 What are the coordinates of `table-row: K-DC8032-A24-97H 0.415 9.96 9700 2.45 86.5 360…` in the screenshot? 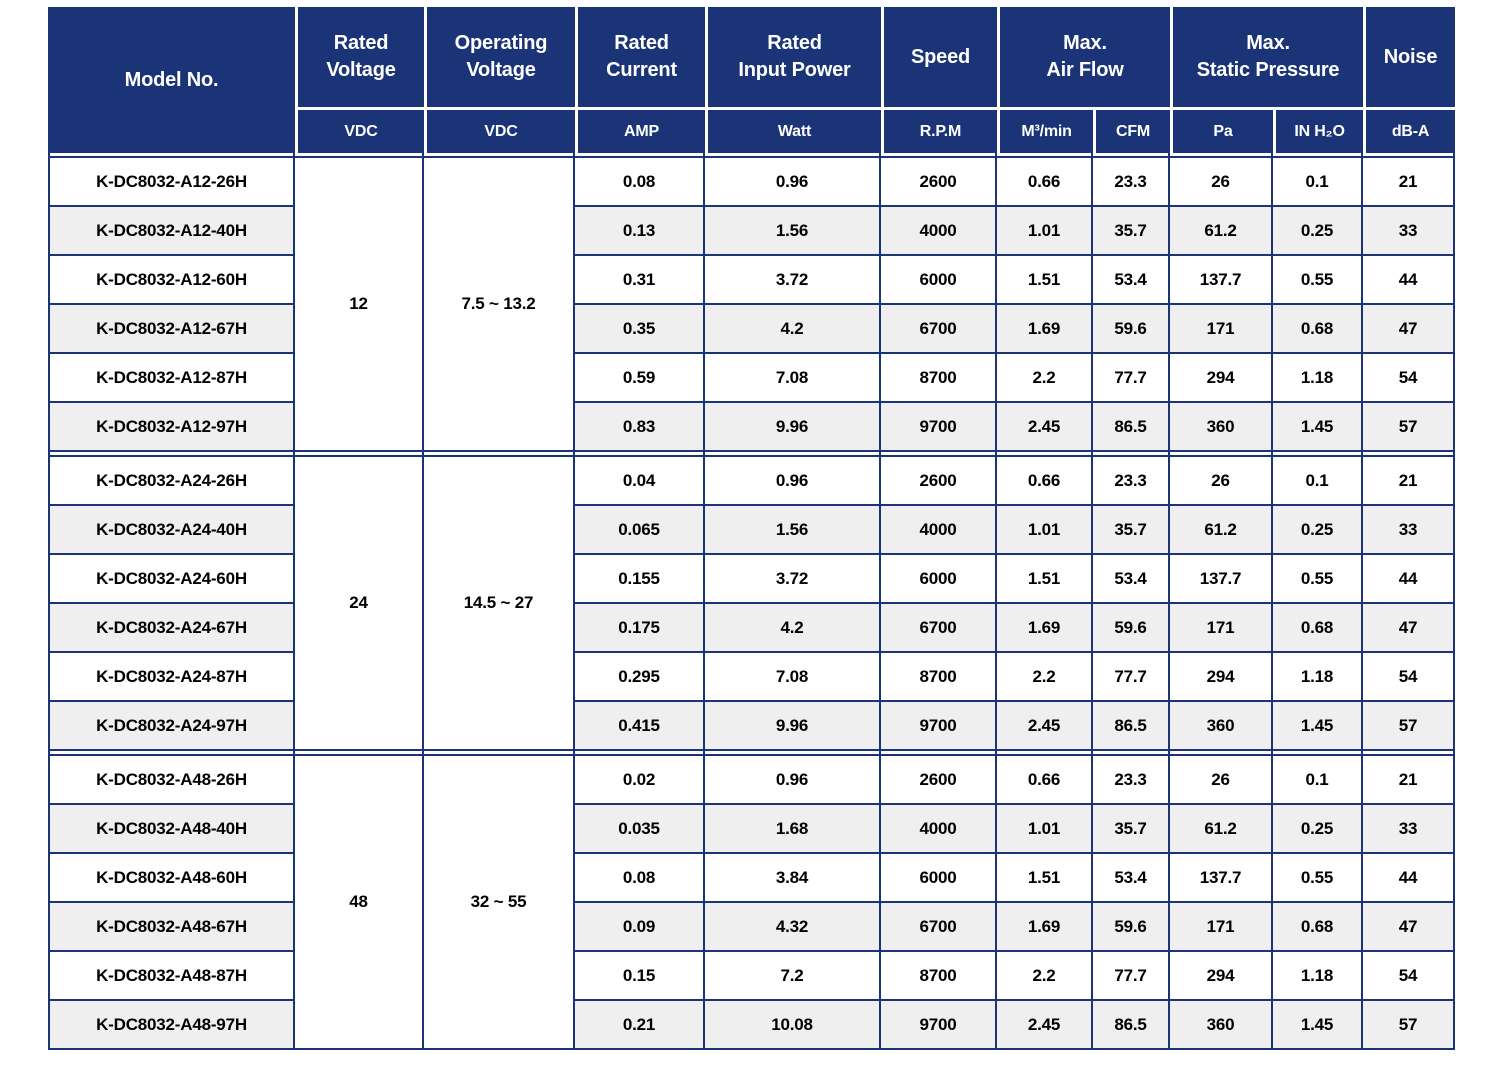 It's located at (752, 726).